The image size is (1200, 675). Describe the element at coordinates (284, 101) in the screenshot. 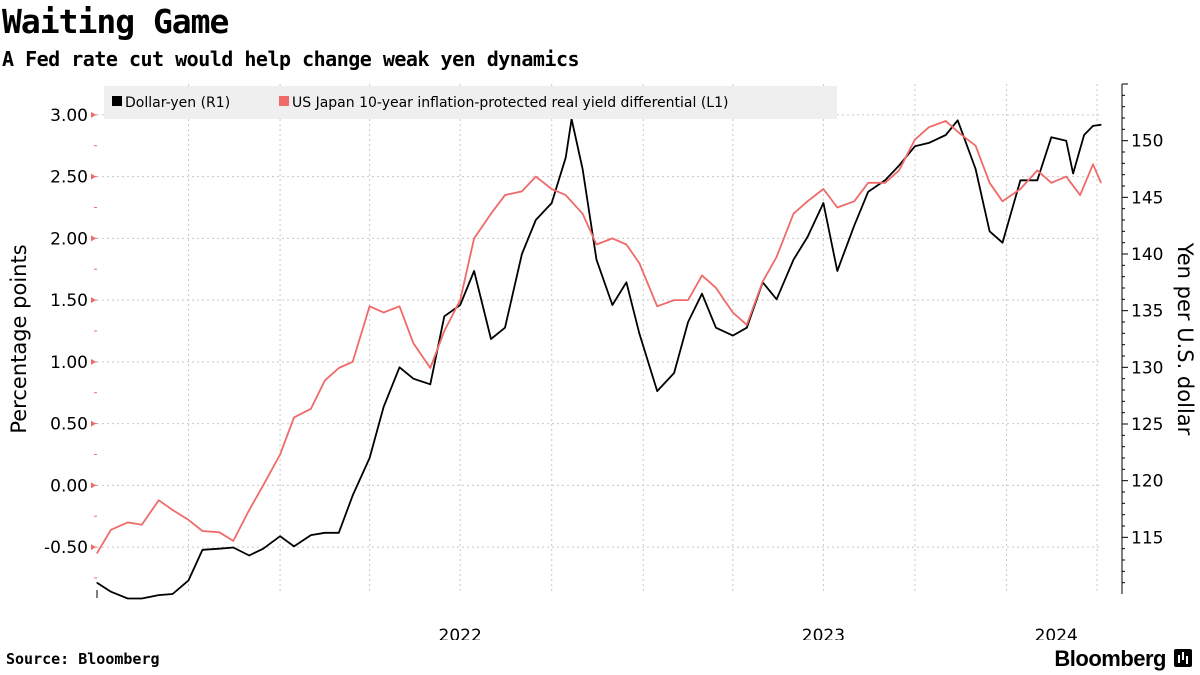

I see `legend-swatch` at that location.